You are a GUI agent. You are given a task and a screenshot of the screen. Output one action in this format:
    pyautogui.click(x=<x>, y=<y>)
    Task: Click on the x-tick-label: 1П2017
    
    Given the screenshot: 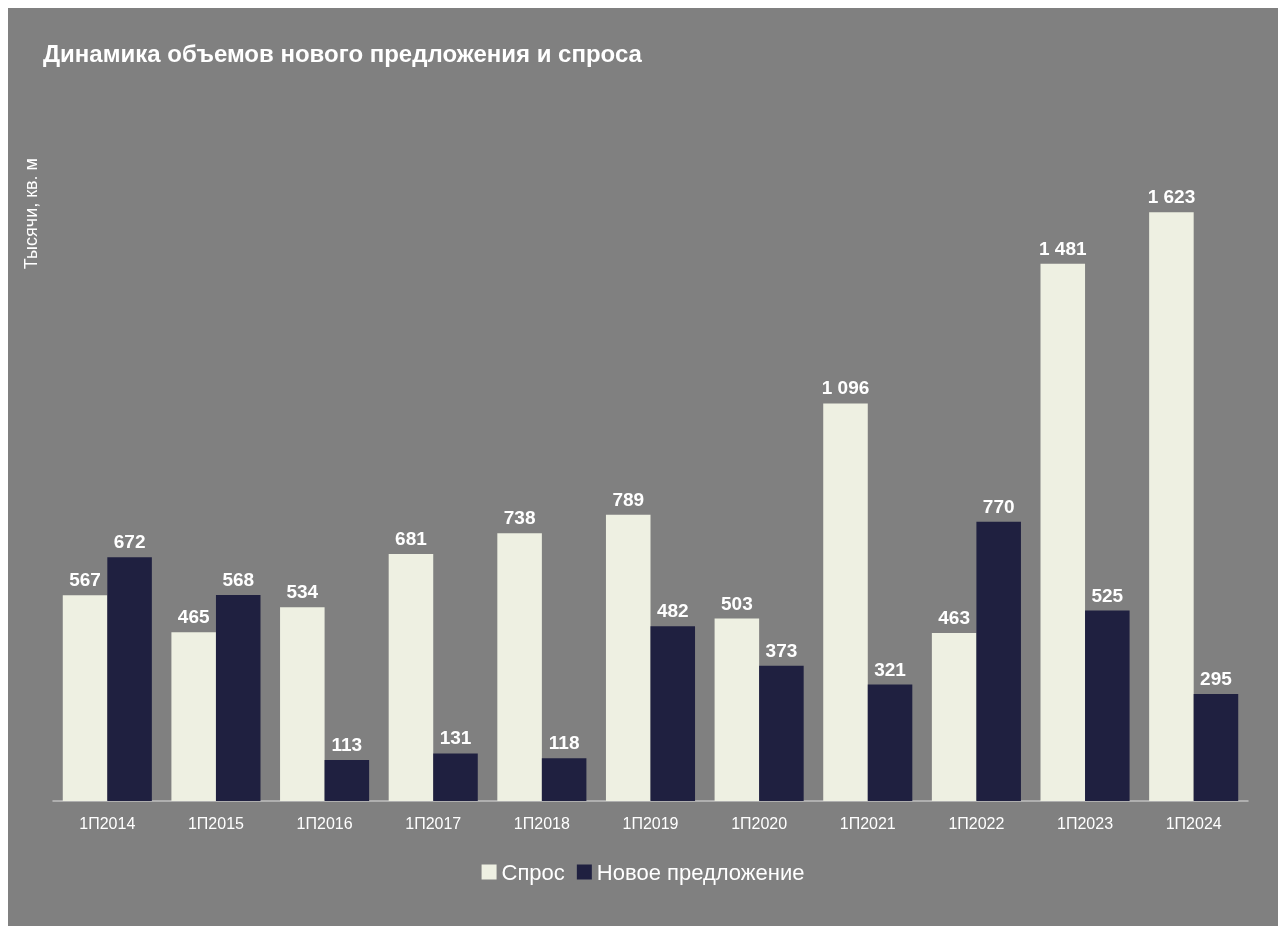 What is the action you would take?
    pyautogui.click(x=433, y=823)
    